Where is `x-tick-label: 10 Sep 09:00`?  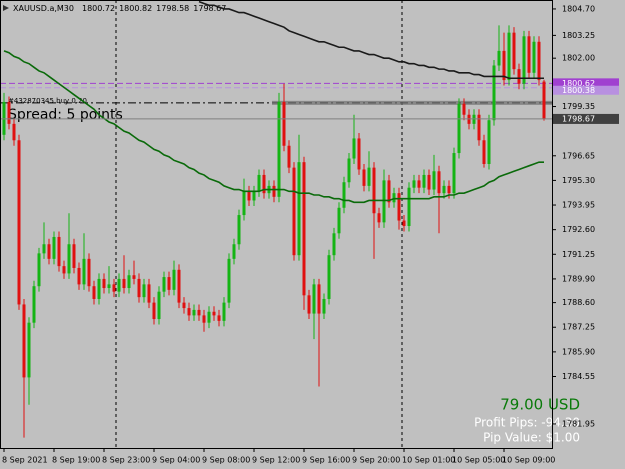 x-tick-label: 10 Sep 09:00 is located at coordinates (528, 460).